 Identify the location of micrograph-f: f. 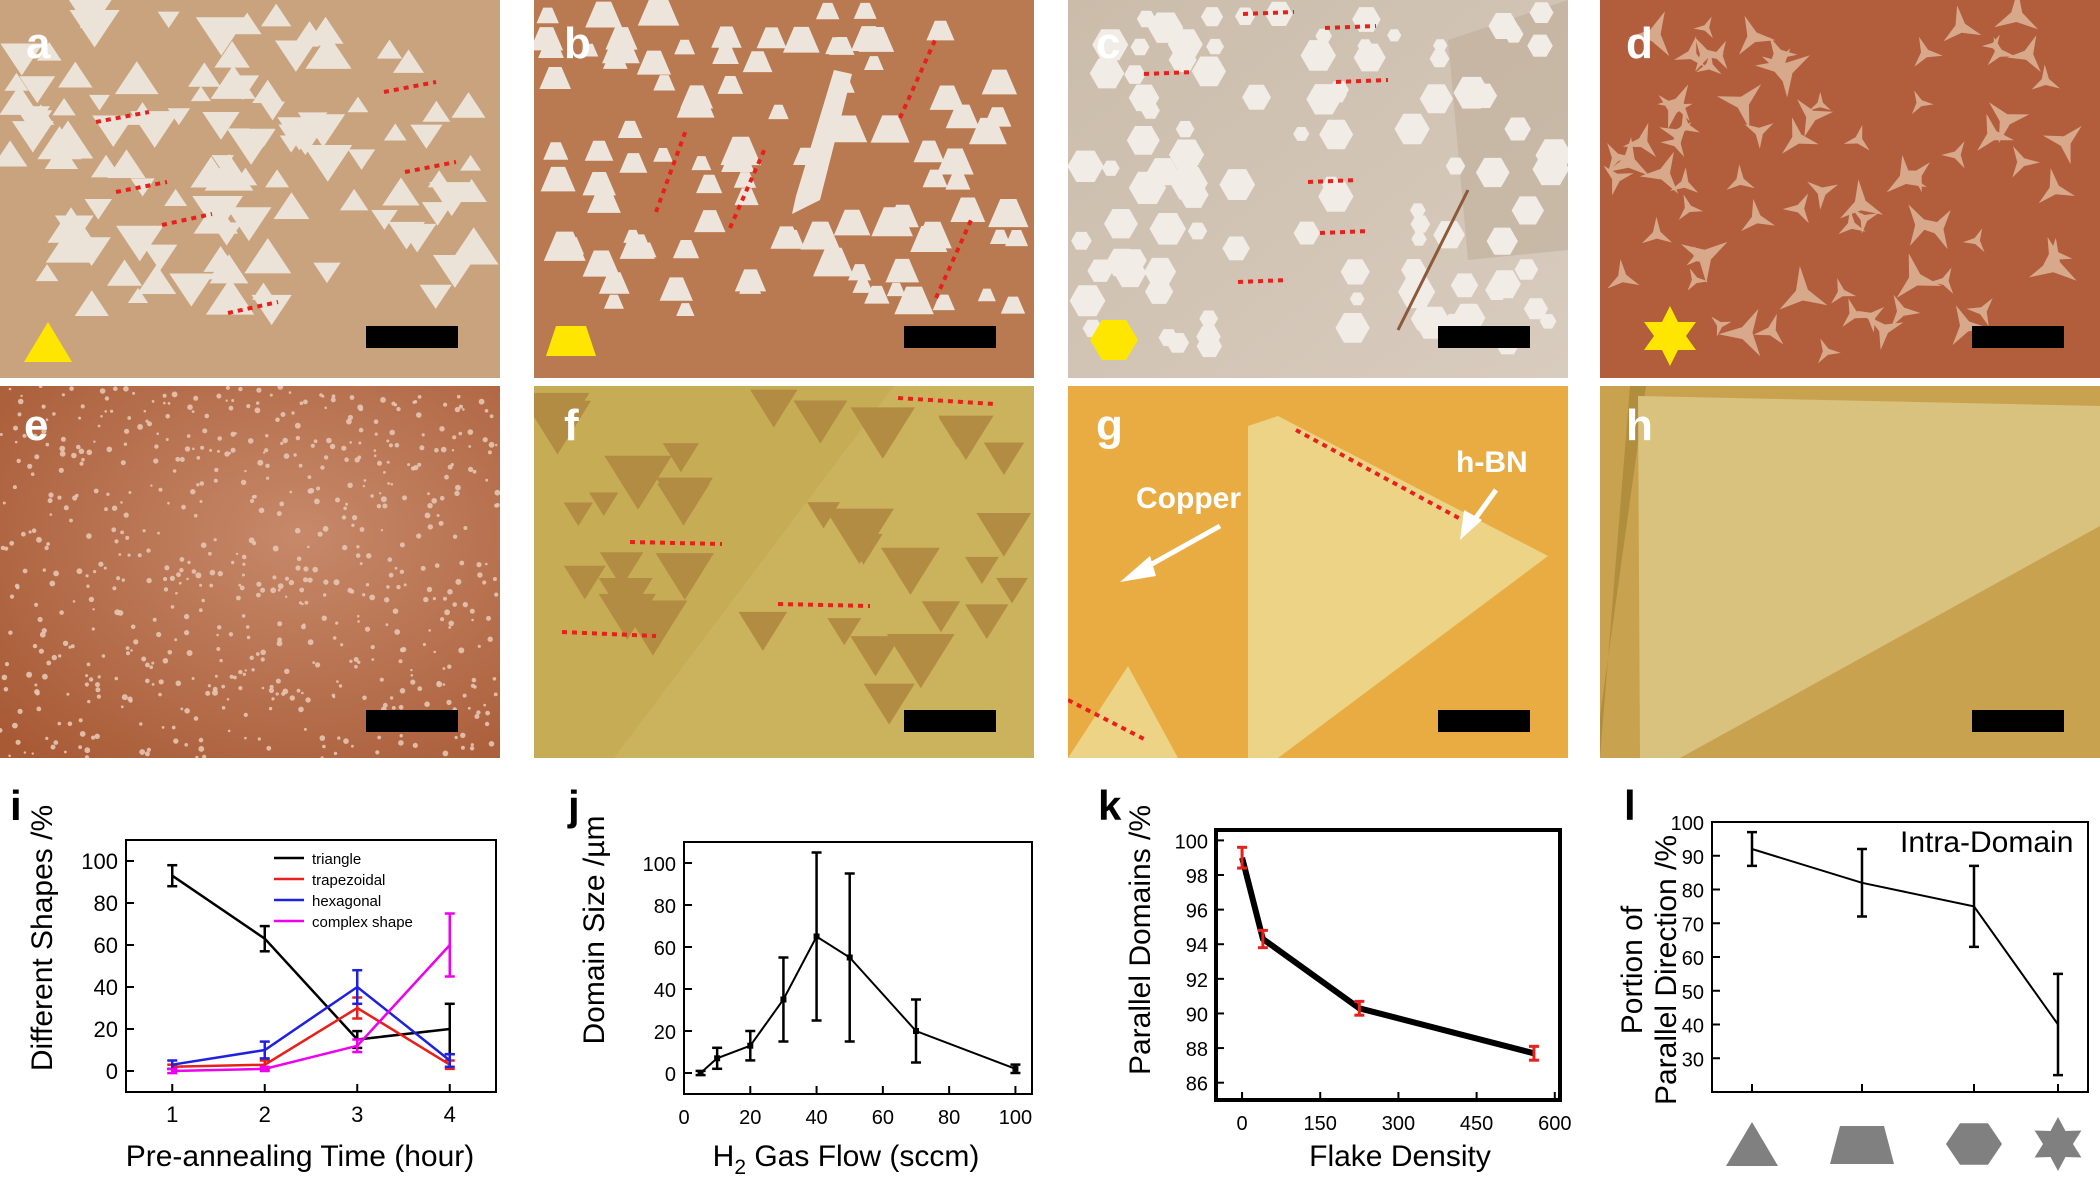
(784, 572).